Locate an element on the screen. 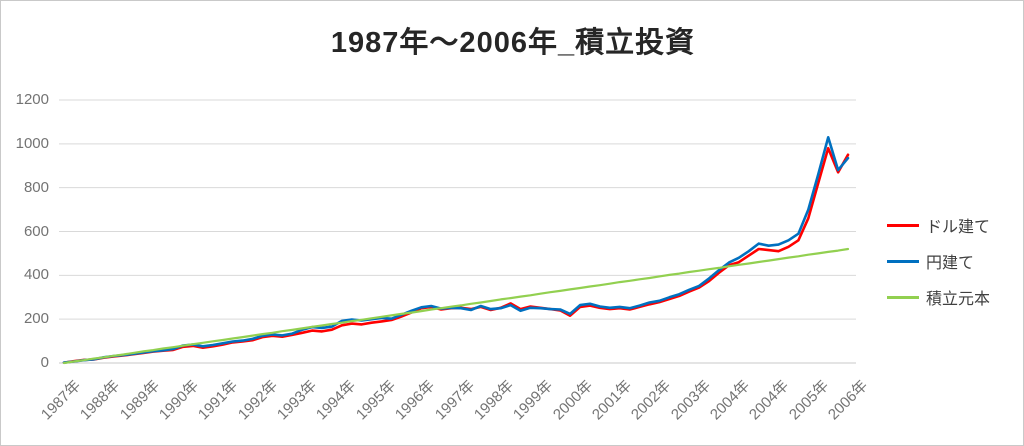 This screenshot has width=1024, height=446. legend-item-1: 円建て is located at coordinates (938, 261).